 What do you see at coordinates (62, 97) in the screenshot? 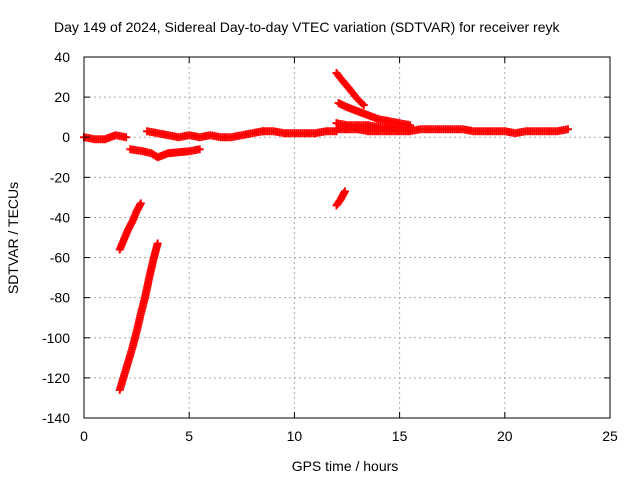
I see `y-tick-label: 20` at bounding box center [62, 97].